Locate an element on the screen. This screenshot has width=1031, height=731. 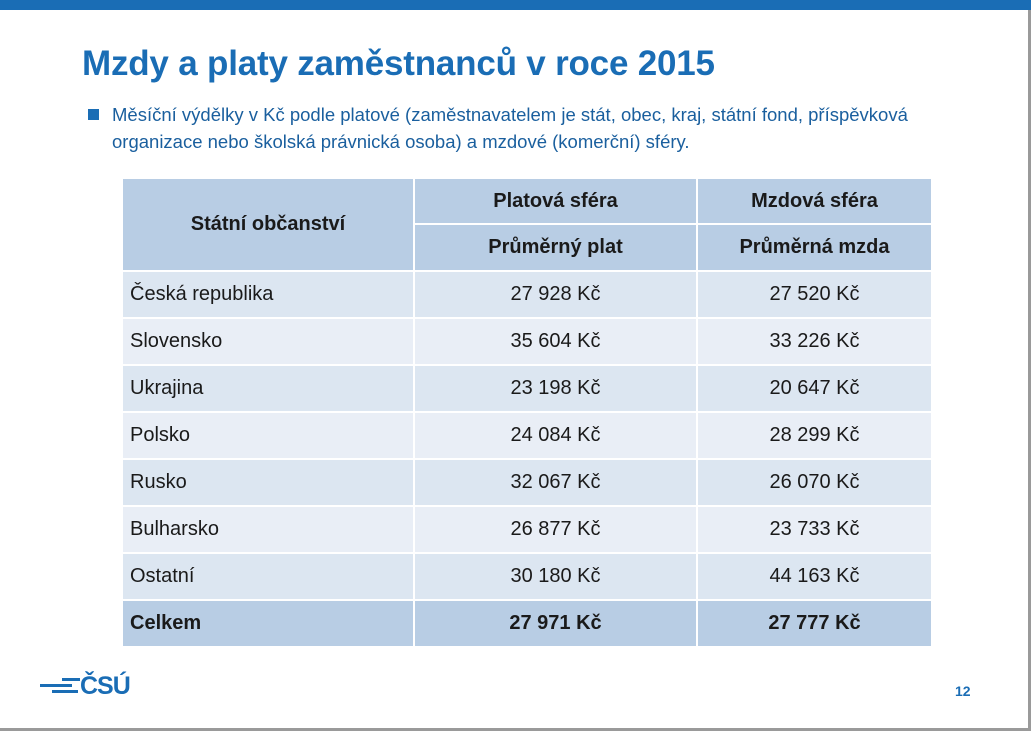
cell-private: 20 647 Kč is located at coordinates (814, 388).